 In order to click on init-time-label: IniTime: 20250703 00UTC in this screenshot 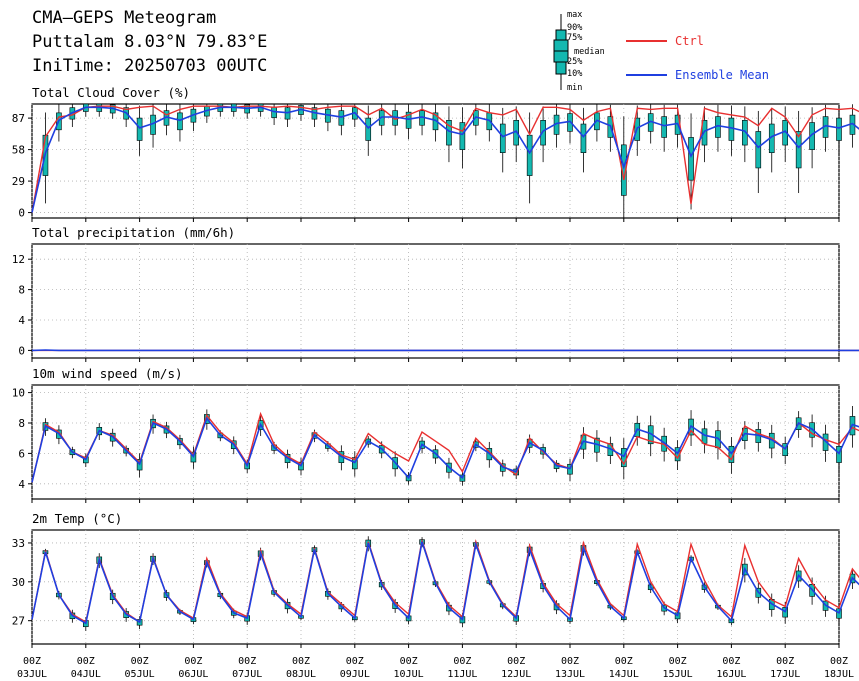, I will do `click(150, 66)`.